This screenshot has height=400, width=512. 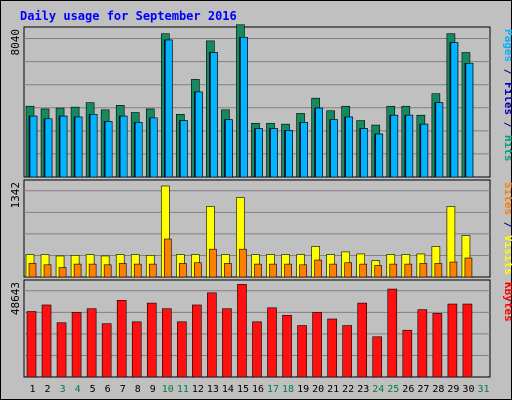 I want to click on x-tick-label: 27, so click(x=423, y=389).